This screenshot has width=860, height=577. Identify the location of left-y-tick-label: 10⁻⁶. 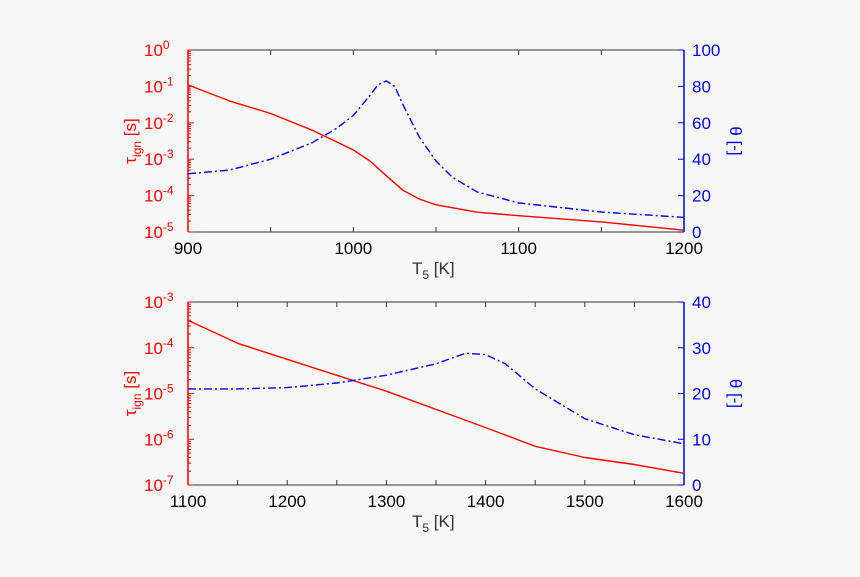
(159, 438).